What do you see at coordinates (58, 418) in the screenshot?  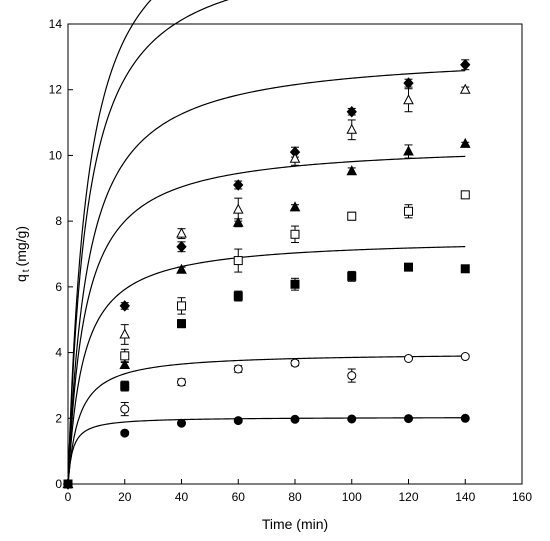 I see `y-tick-label: 2` at bounding box center [58, 418].